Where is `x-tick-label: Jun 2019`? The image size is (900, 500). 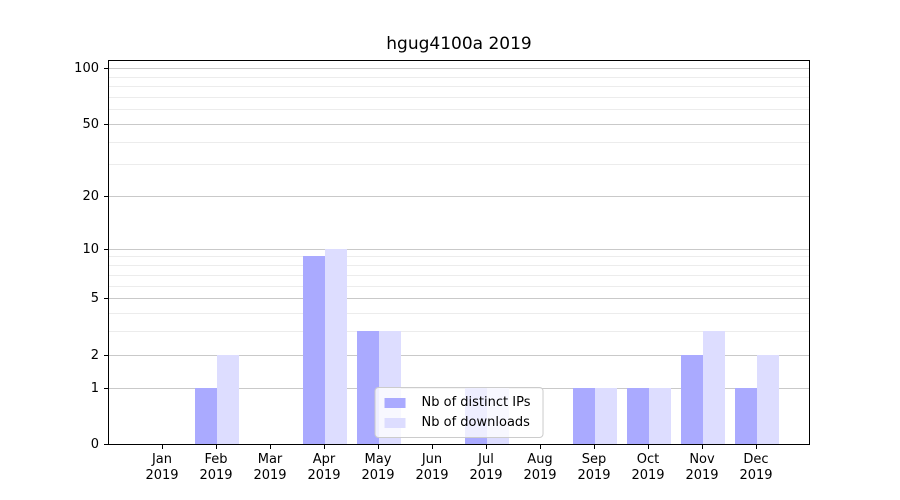
x-tick-label: Jun 2019 is located at coordinates (432, 467).